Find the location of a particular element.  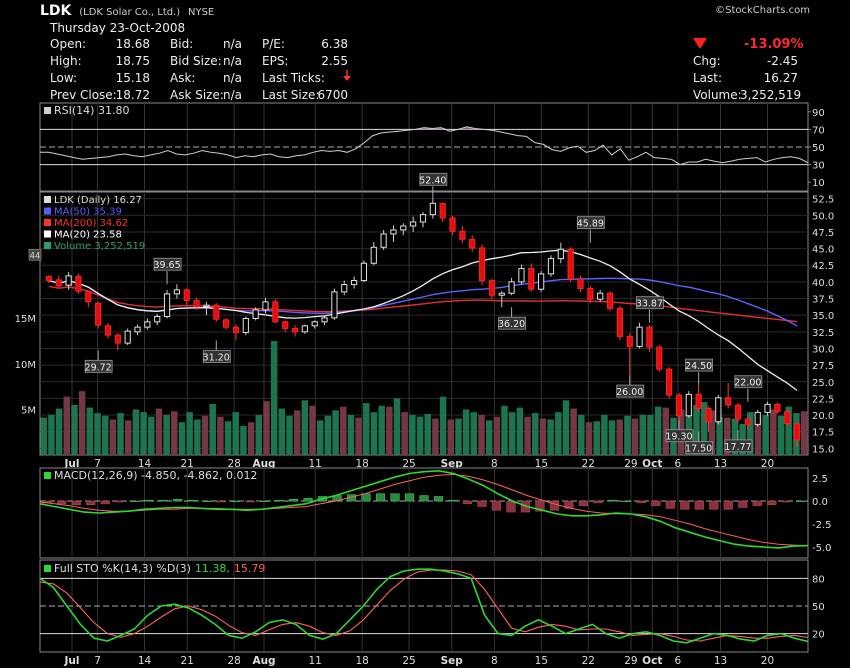

price-tick-label: 32.5 is located at coordinates (823, 333).